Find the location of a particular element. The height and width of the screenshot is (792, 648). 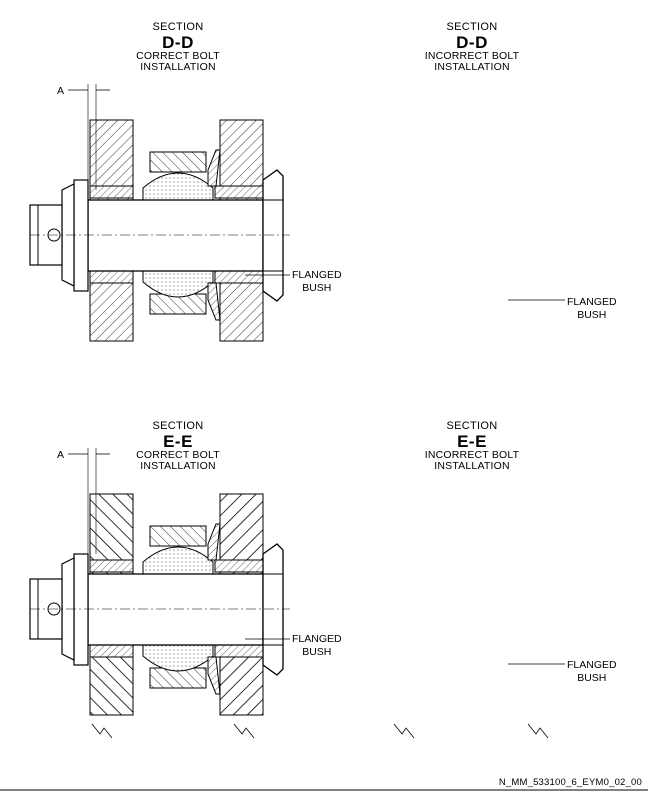

callout-flanged-bush-dd-correct: FLANGED BUSH is located at coordinates (317, 282).